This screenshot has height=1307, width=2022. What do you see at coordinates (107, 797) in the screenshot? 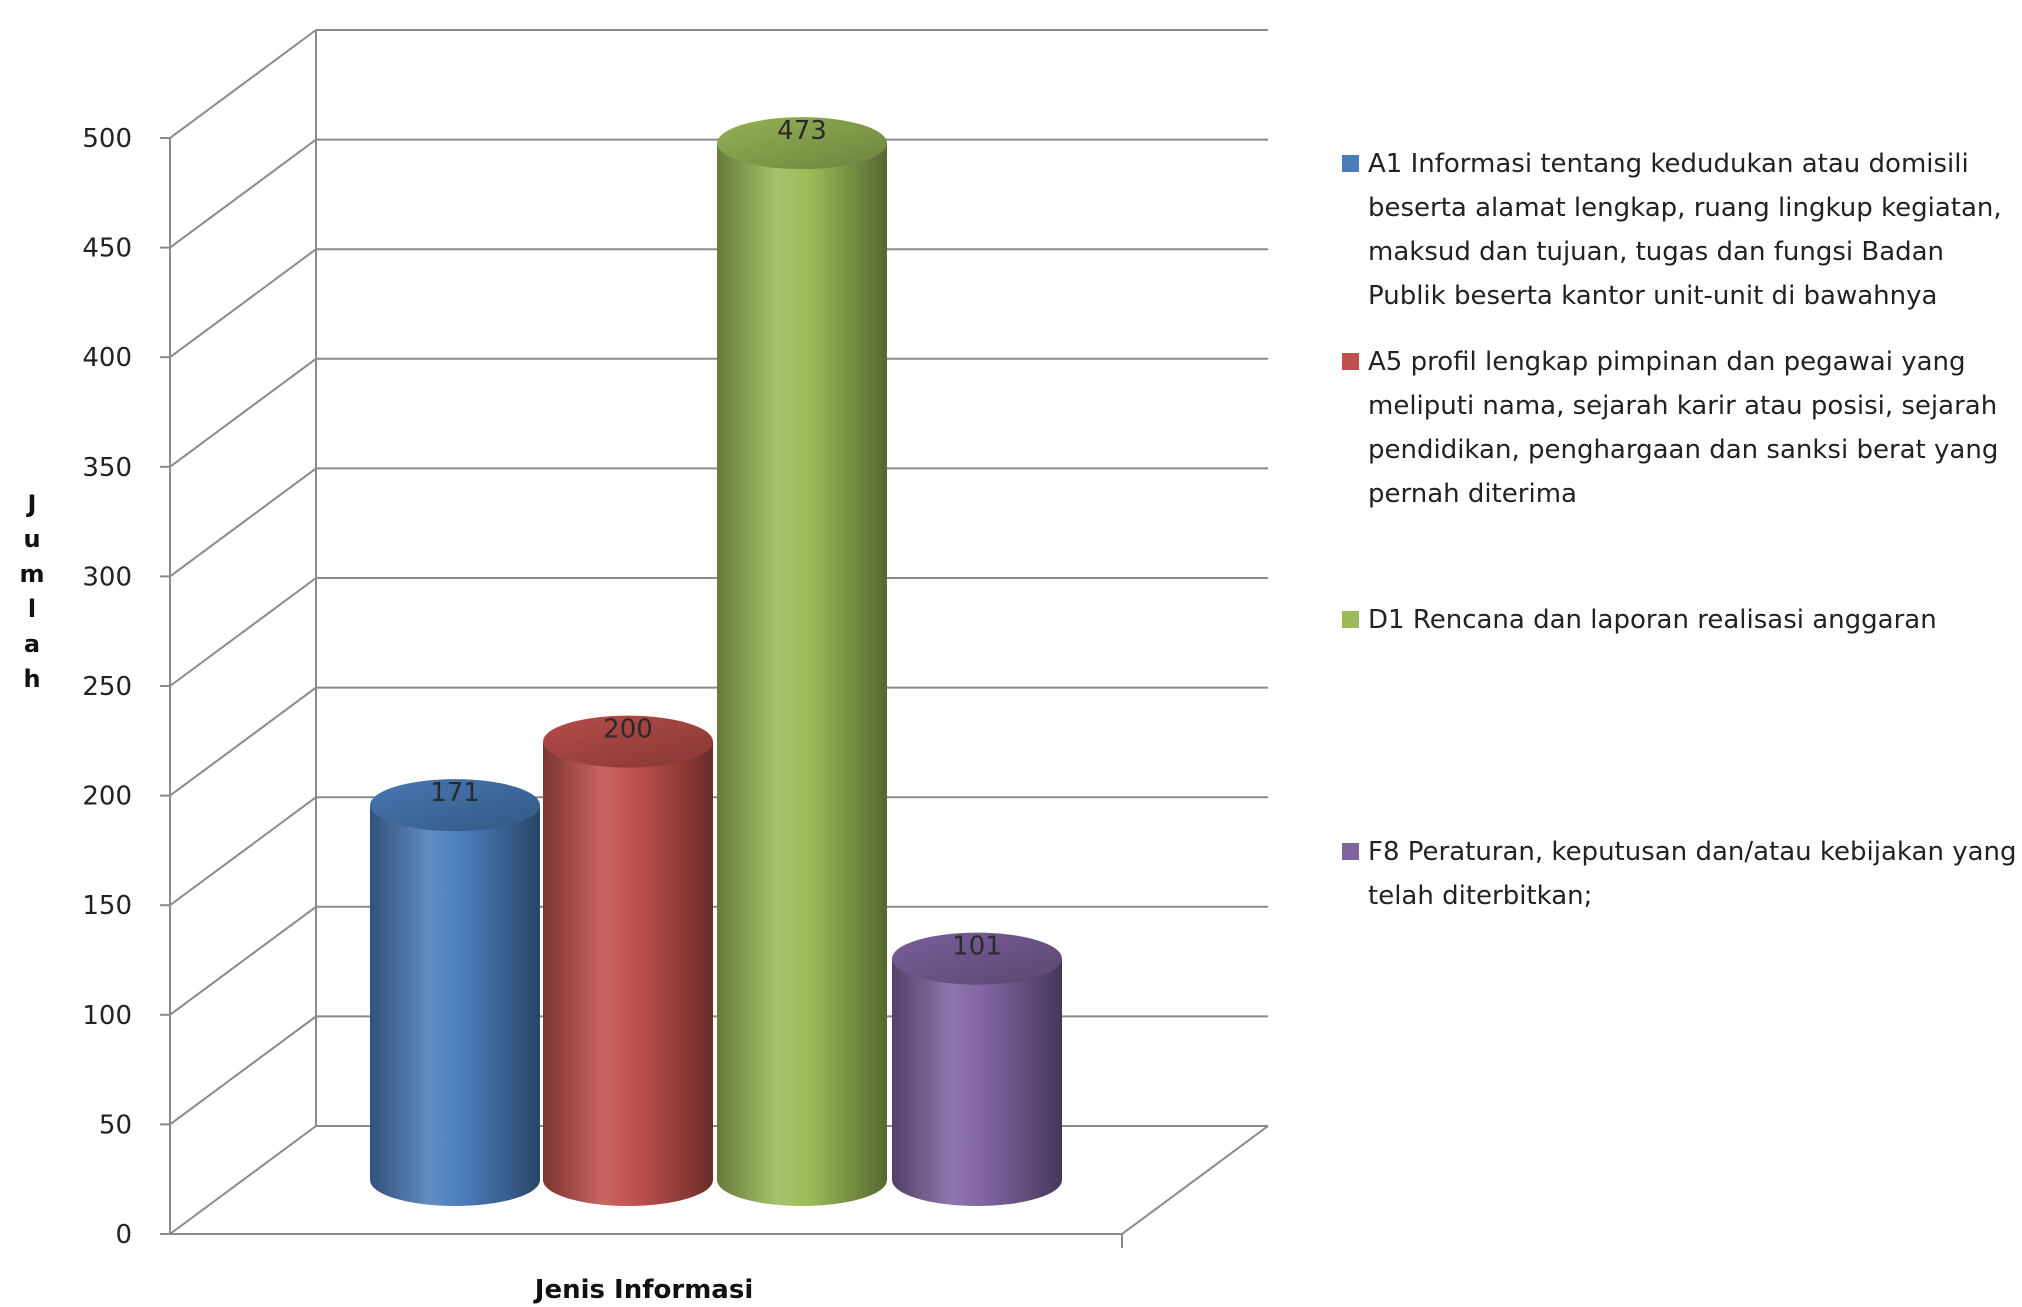
I see `y-tick-label: 200` at bounding box center [107, 797].